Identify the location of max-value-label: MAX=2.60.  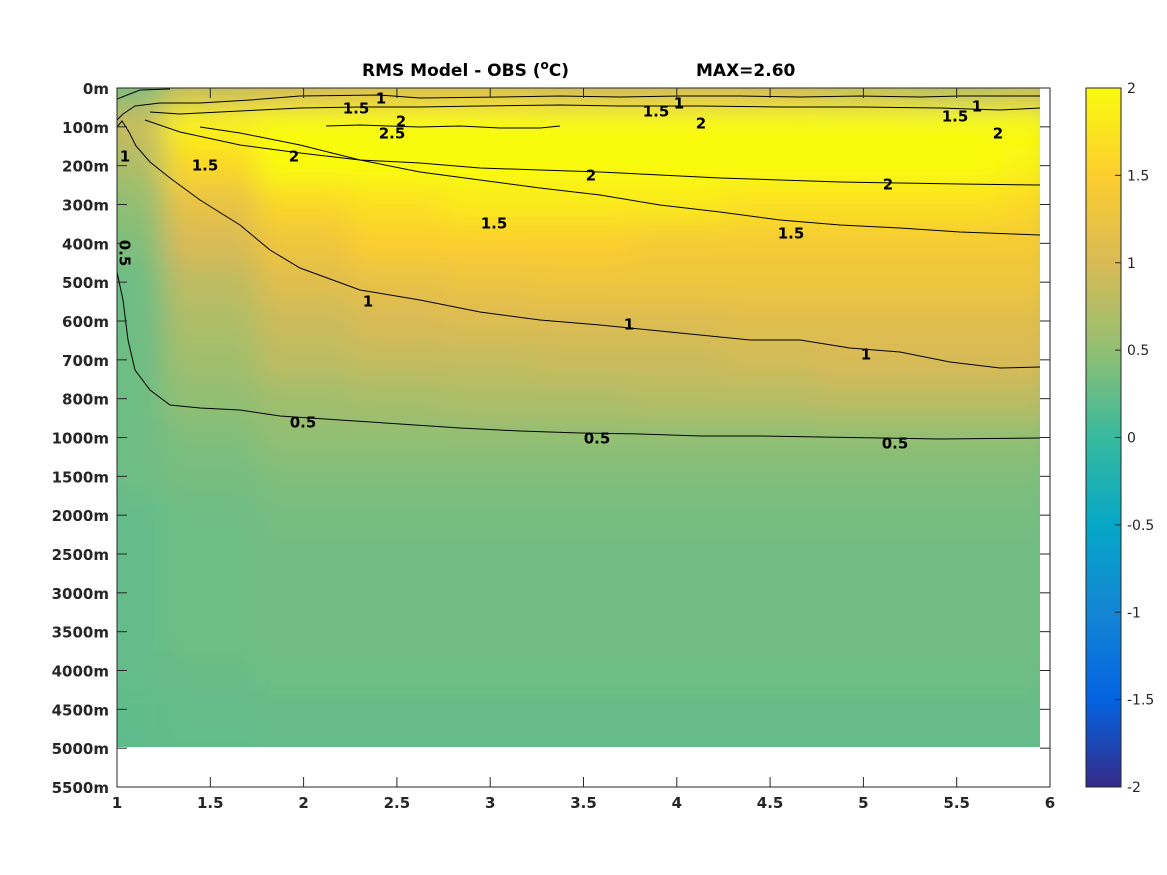
(746, 71).